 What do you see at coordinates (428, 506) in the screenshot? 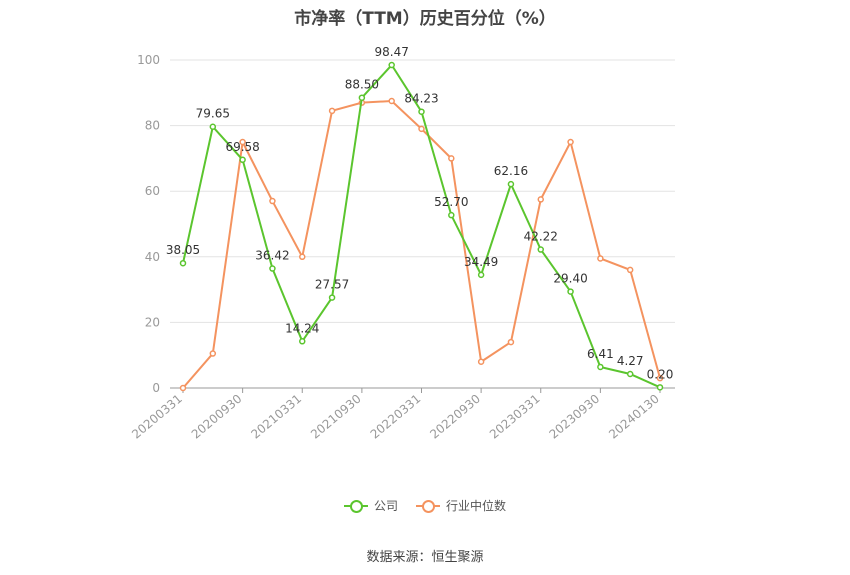
I see `legend-swatch-industry-median` at bounding box center [428, 506].